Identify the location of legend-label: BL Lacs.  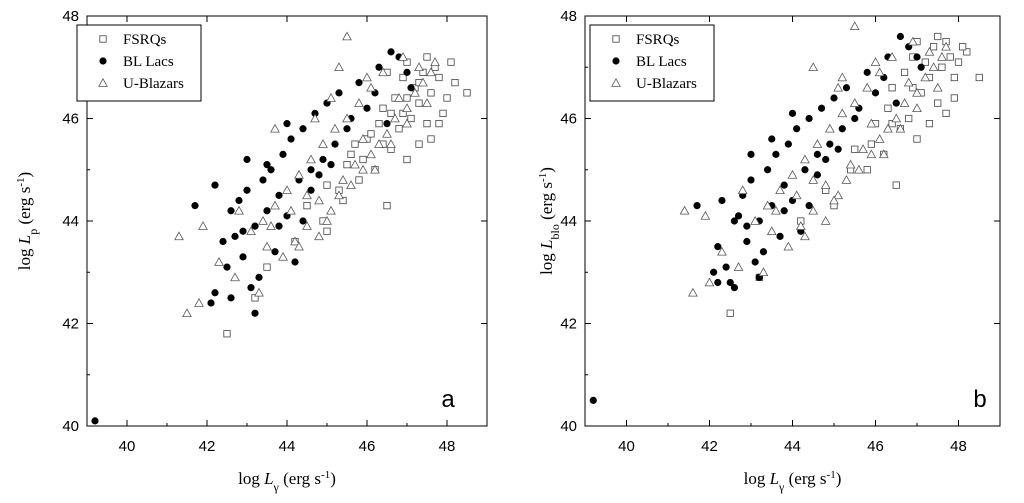
(661, 62).